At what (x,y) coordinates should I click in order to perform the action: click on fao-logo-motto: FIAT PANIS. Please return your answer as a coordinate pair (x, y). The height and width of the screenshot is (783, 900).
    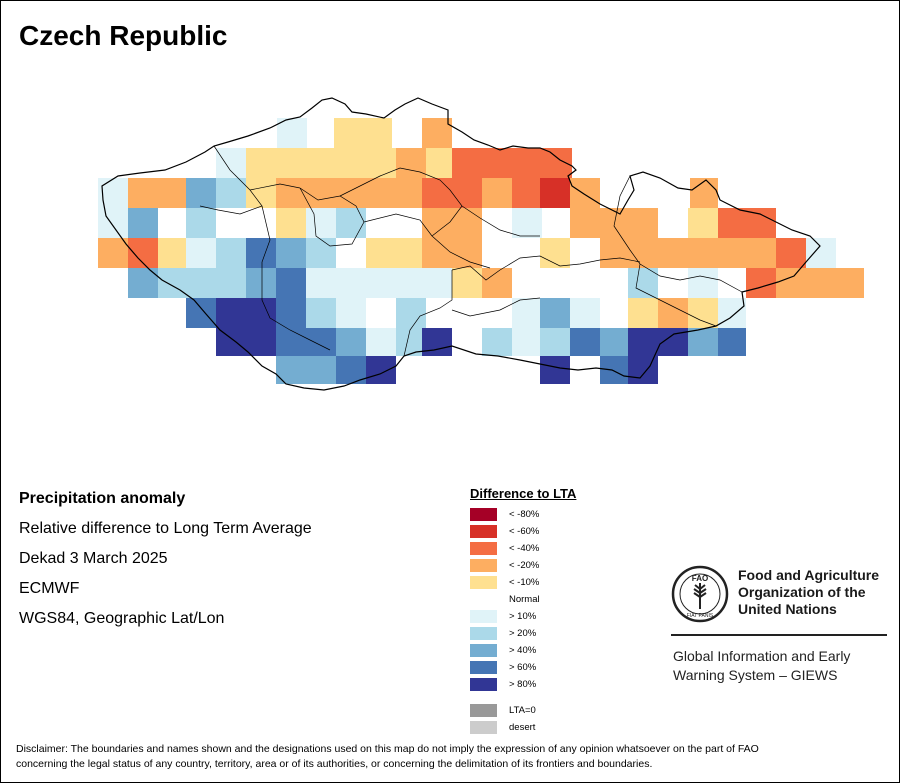
    Looking at the image, I should click on (700, 616).